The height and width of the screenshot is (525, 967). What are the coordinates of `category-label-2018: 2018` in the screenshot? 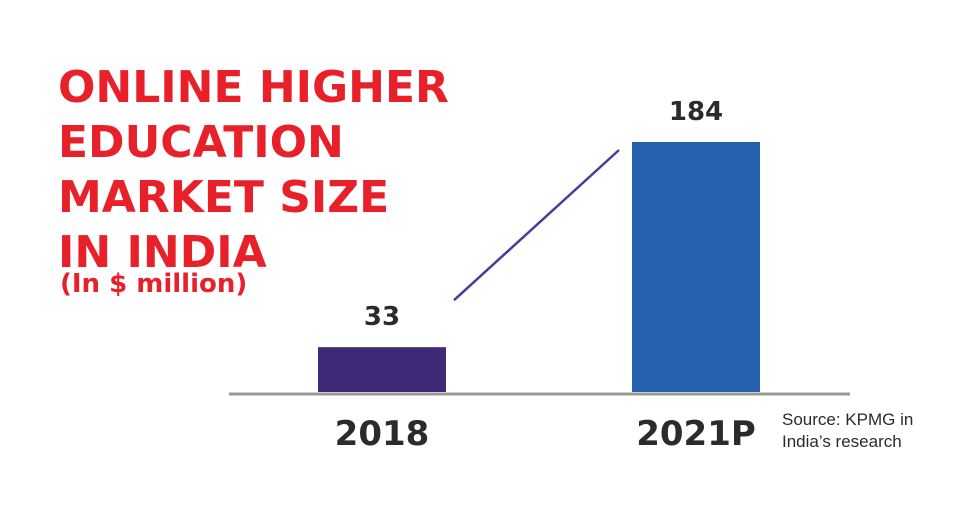 It's located at (382, 434).